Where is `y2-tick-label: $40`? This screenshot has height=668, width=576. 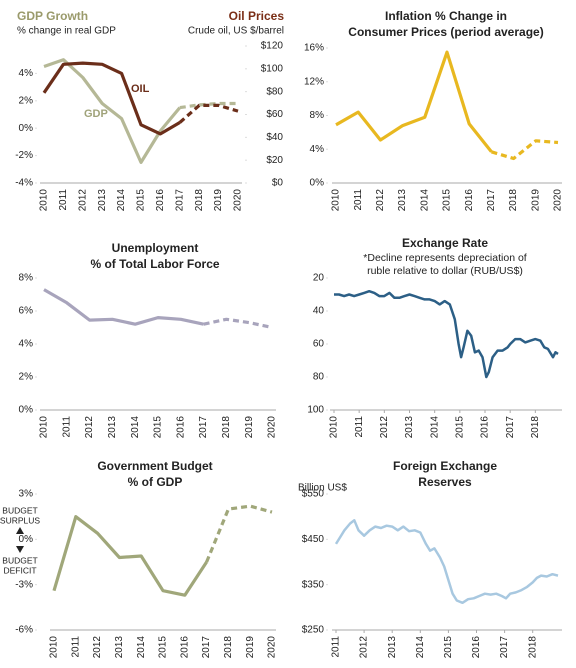 y2-tick-label: $40 is located at coordinates (274, 137).